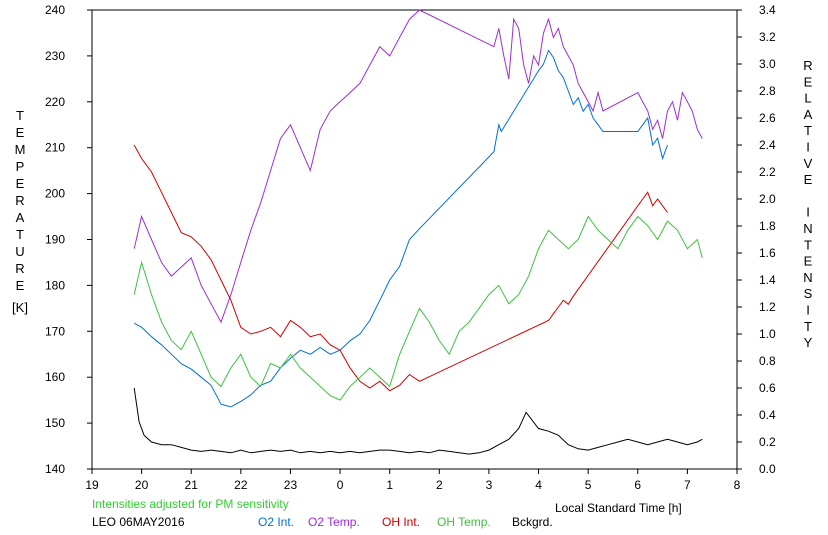 The height and width of the screenshot is (535, 828). What do you see at coordinates (767, 172) in the screenshot?
I see `y-right-tick-label: 2.2` at bounding box center [767, 172].